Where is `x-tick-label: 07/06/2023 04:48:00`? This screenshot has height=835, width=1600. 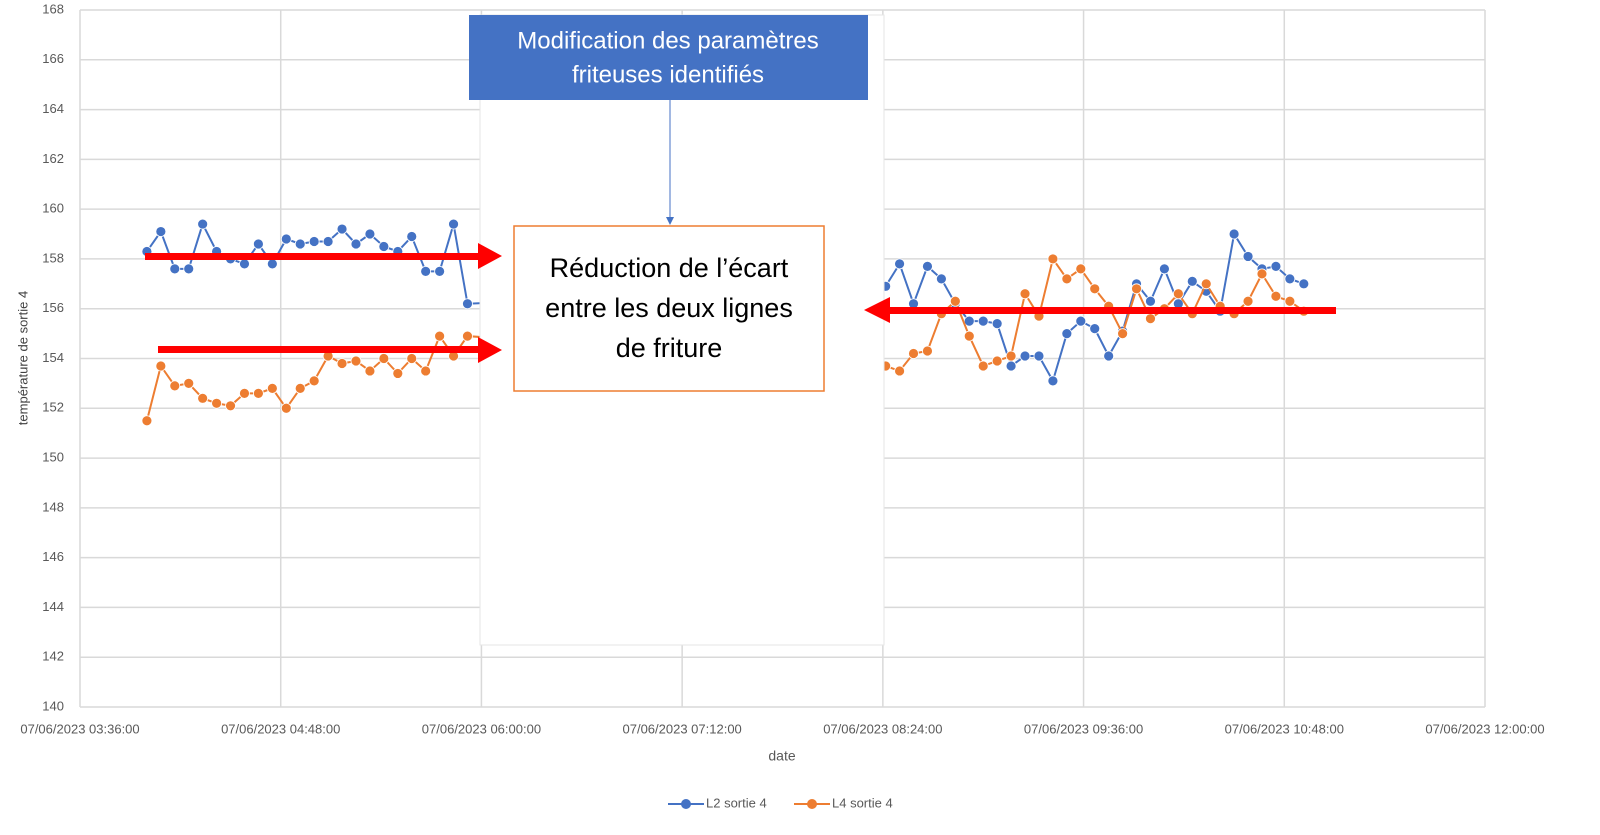 x-tick-label: 07/06/2023 04:48:00 is located at coordinates (280, 728).